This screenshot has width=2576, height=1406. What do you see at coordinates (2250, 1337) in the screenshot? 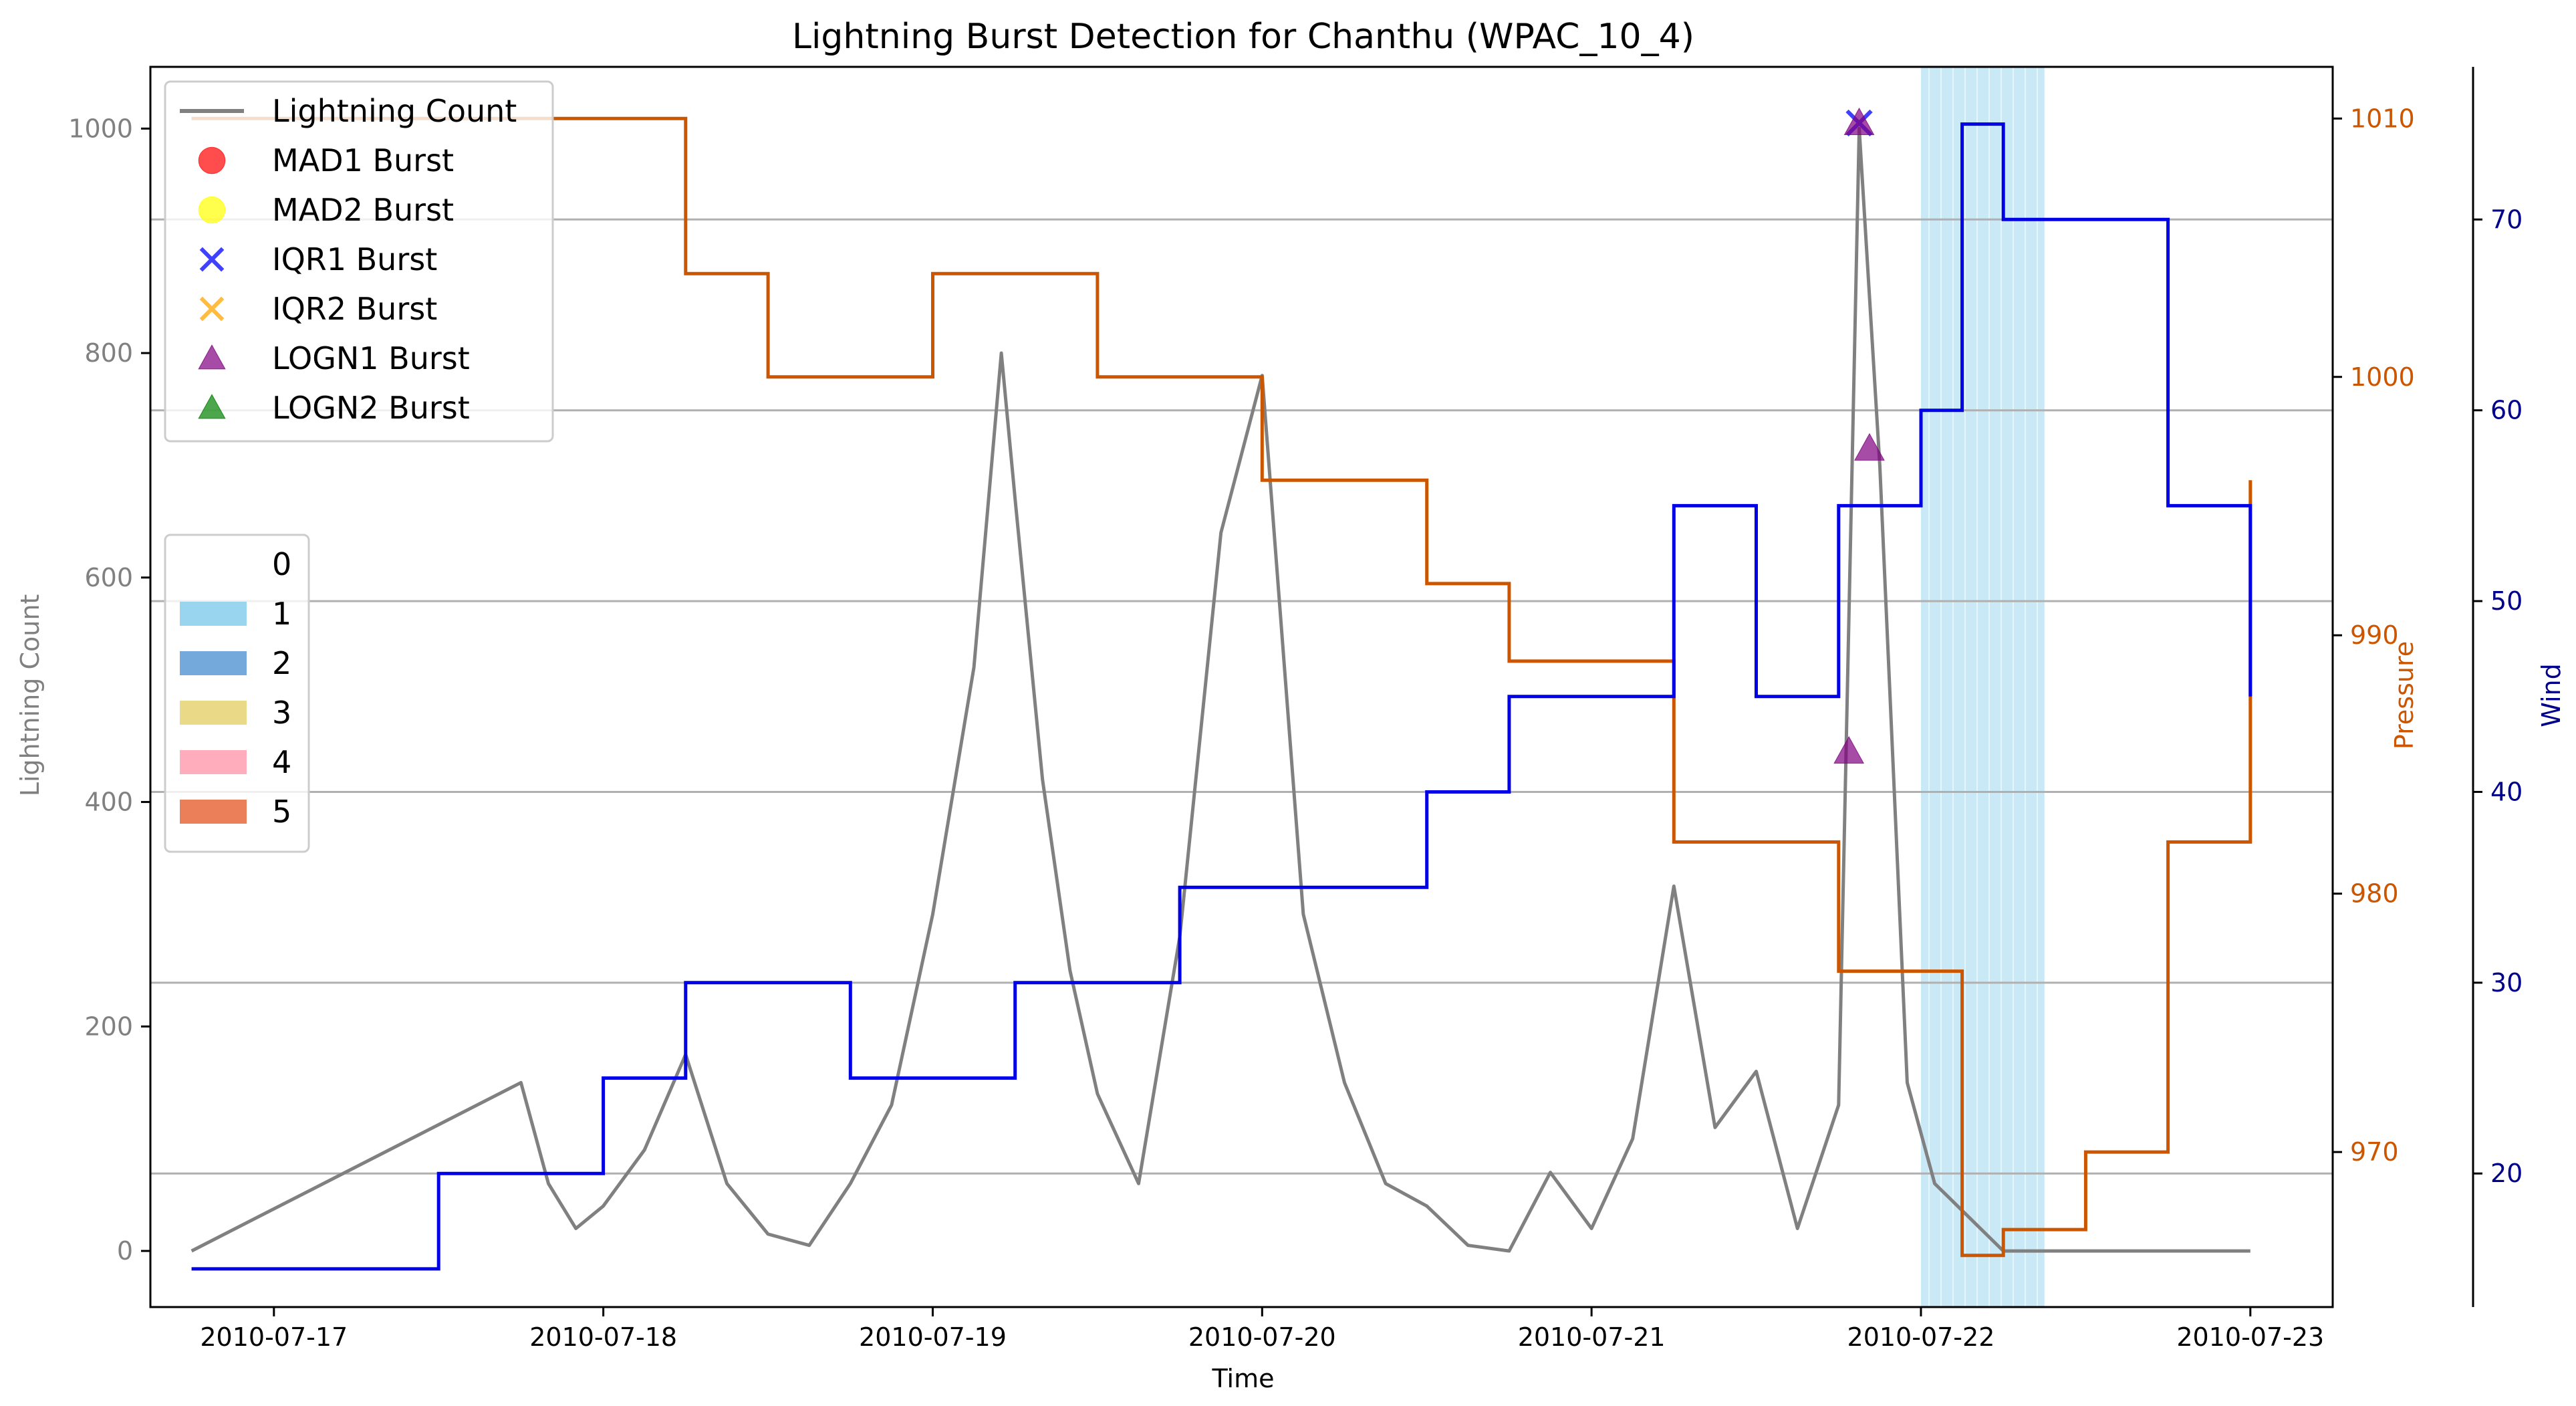
I see `x-tick-label: 2010-07-23` at bounding box center [2250, 1337].